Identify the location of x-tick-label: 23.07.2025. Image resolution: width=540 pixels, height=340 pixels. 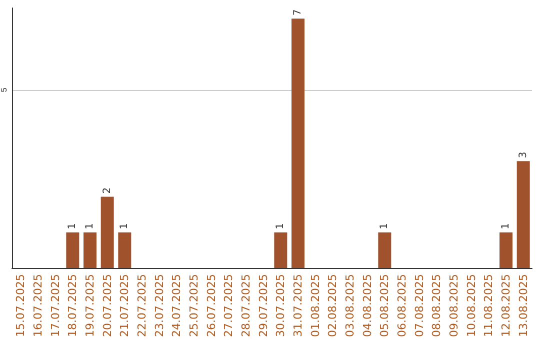
(159, 305).